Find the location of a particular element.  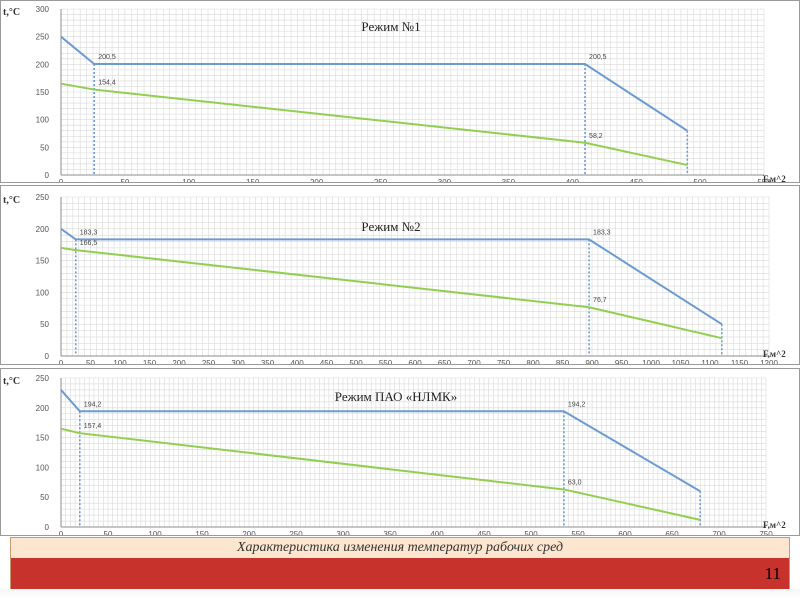

x-tick-label: 800 is located at coordinates (533, 361).